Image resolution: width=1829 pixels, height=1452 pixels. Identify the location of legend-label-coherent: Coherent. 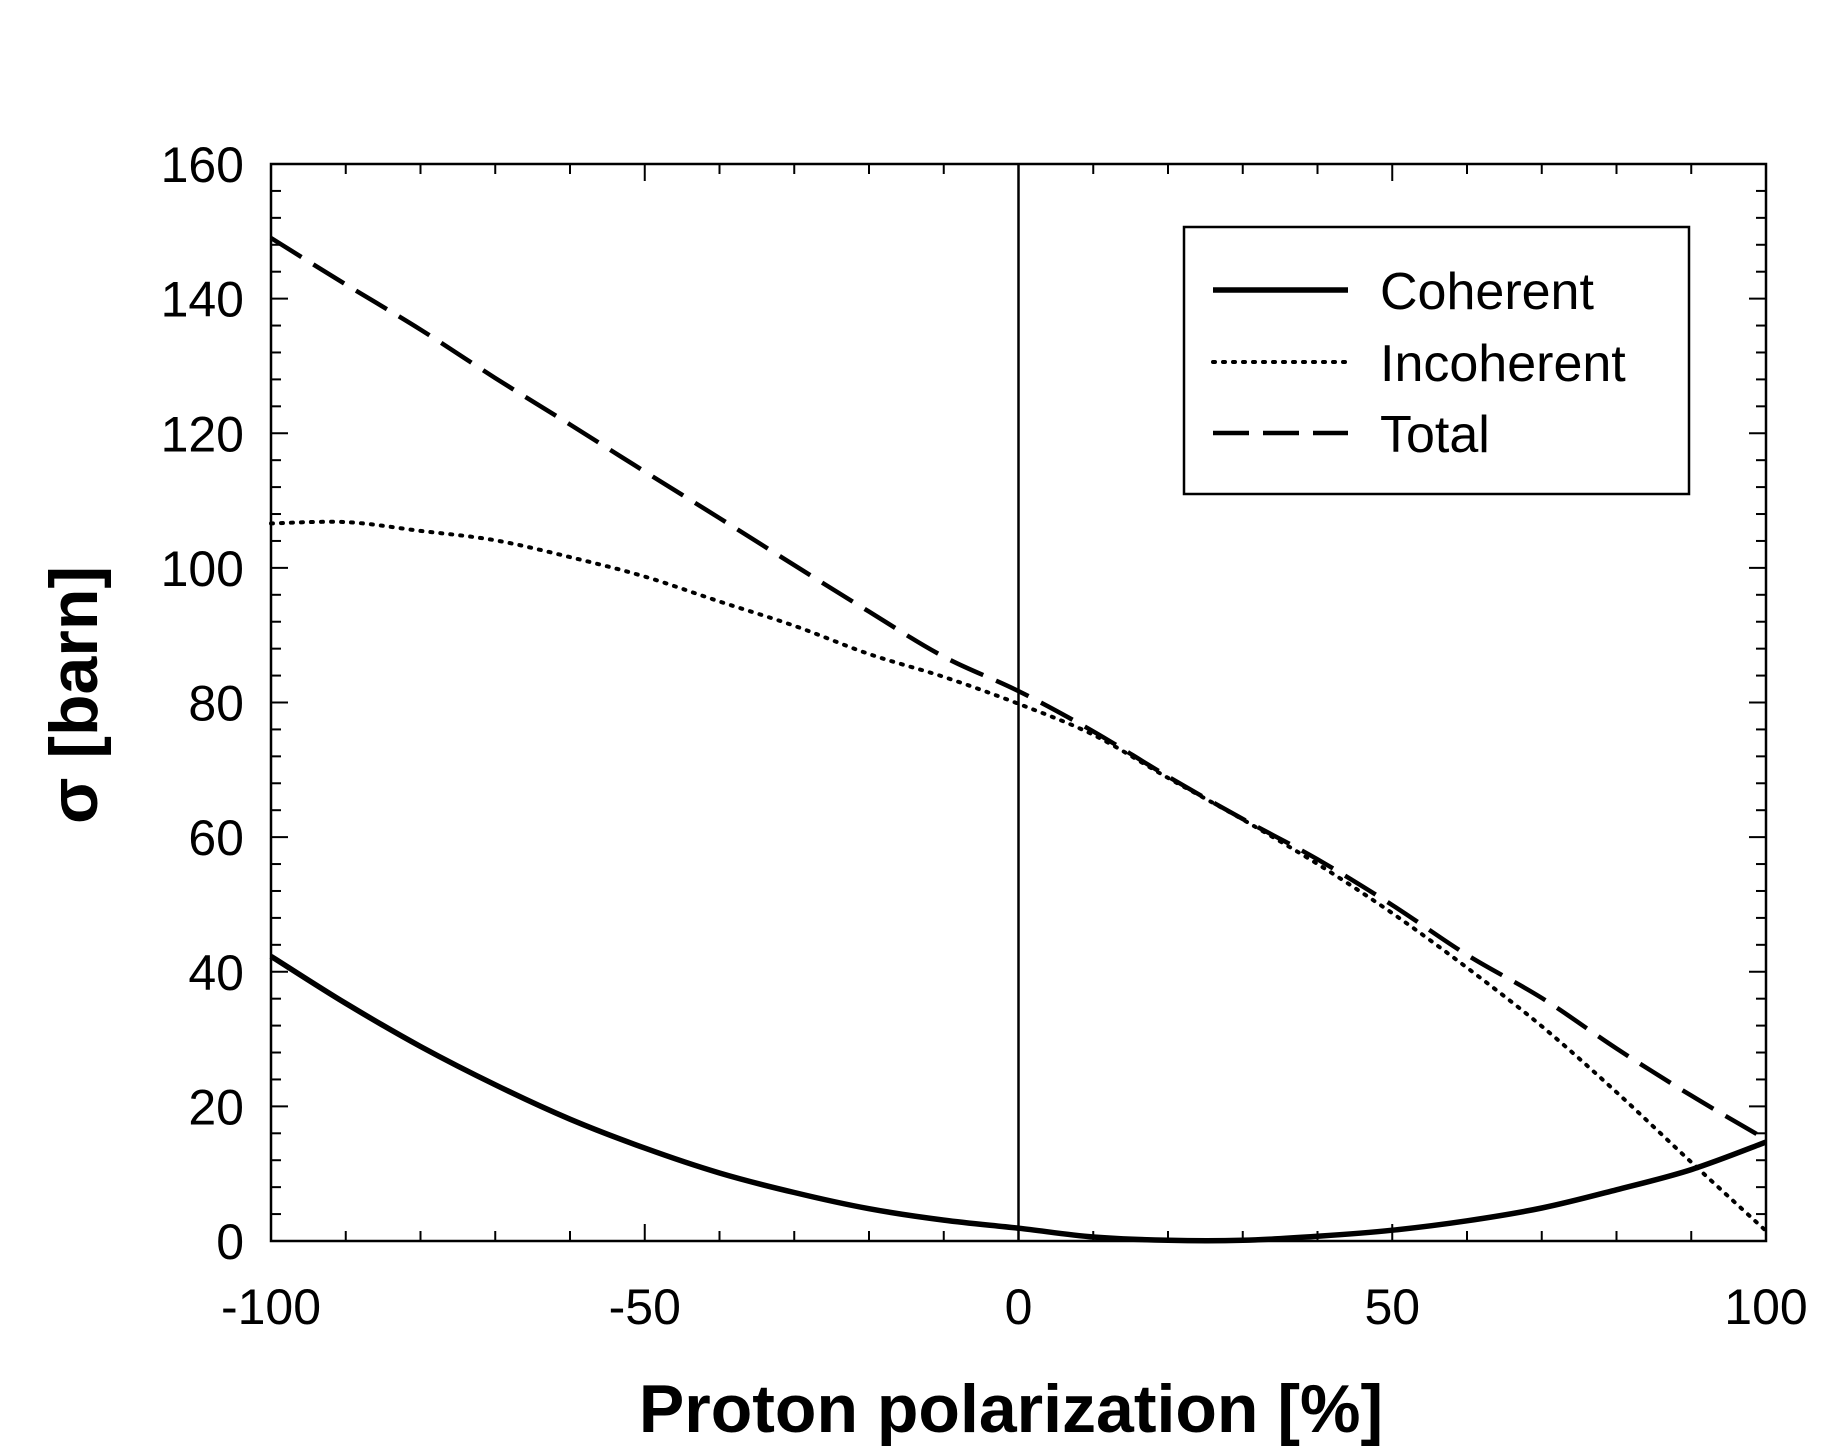
(1487, 292).